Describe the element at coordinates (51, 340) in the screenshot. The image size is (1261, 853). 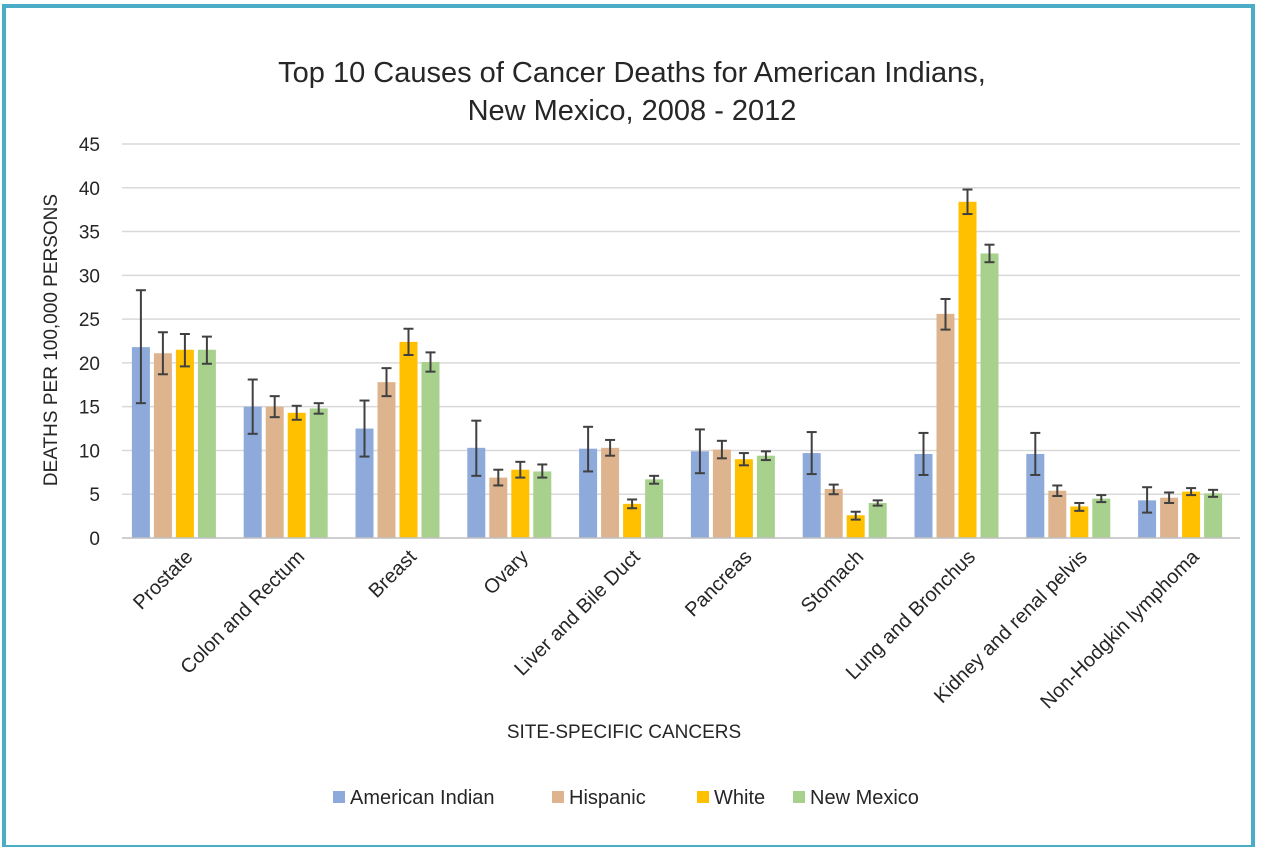
I see `y-axis-label: DEATHS PER 100,000 PERSONS` at that location.